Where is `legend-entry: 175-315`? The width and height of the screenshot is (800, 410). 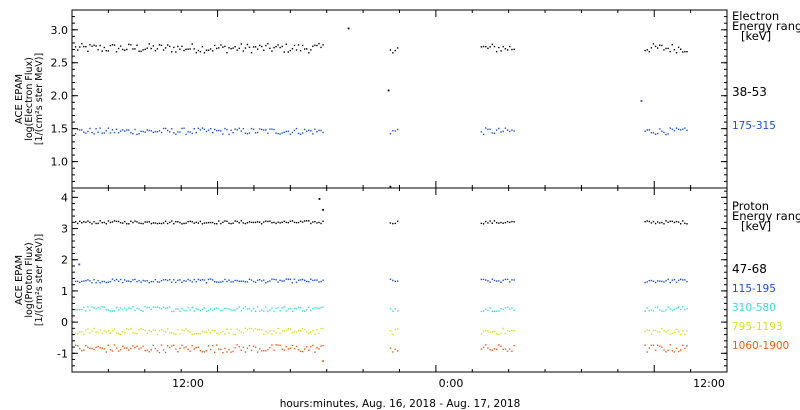
legend-entry: 175-315 is located at coordinates (754, 126).